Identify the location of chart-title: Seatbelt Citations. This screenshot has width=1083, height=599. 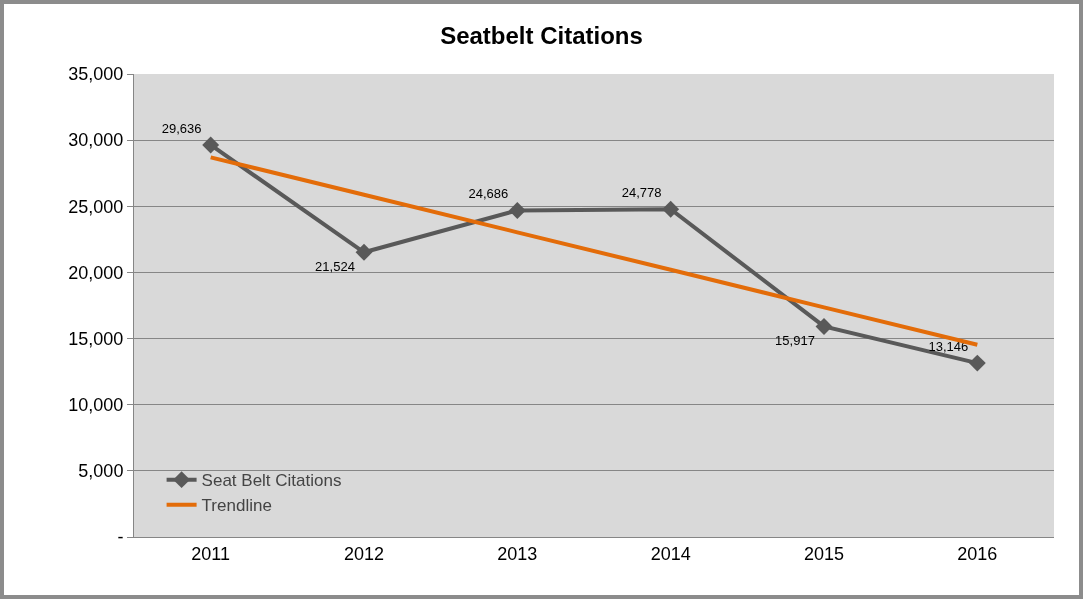
(541, 36).